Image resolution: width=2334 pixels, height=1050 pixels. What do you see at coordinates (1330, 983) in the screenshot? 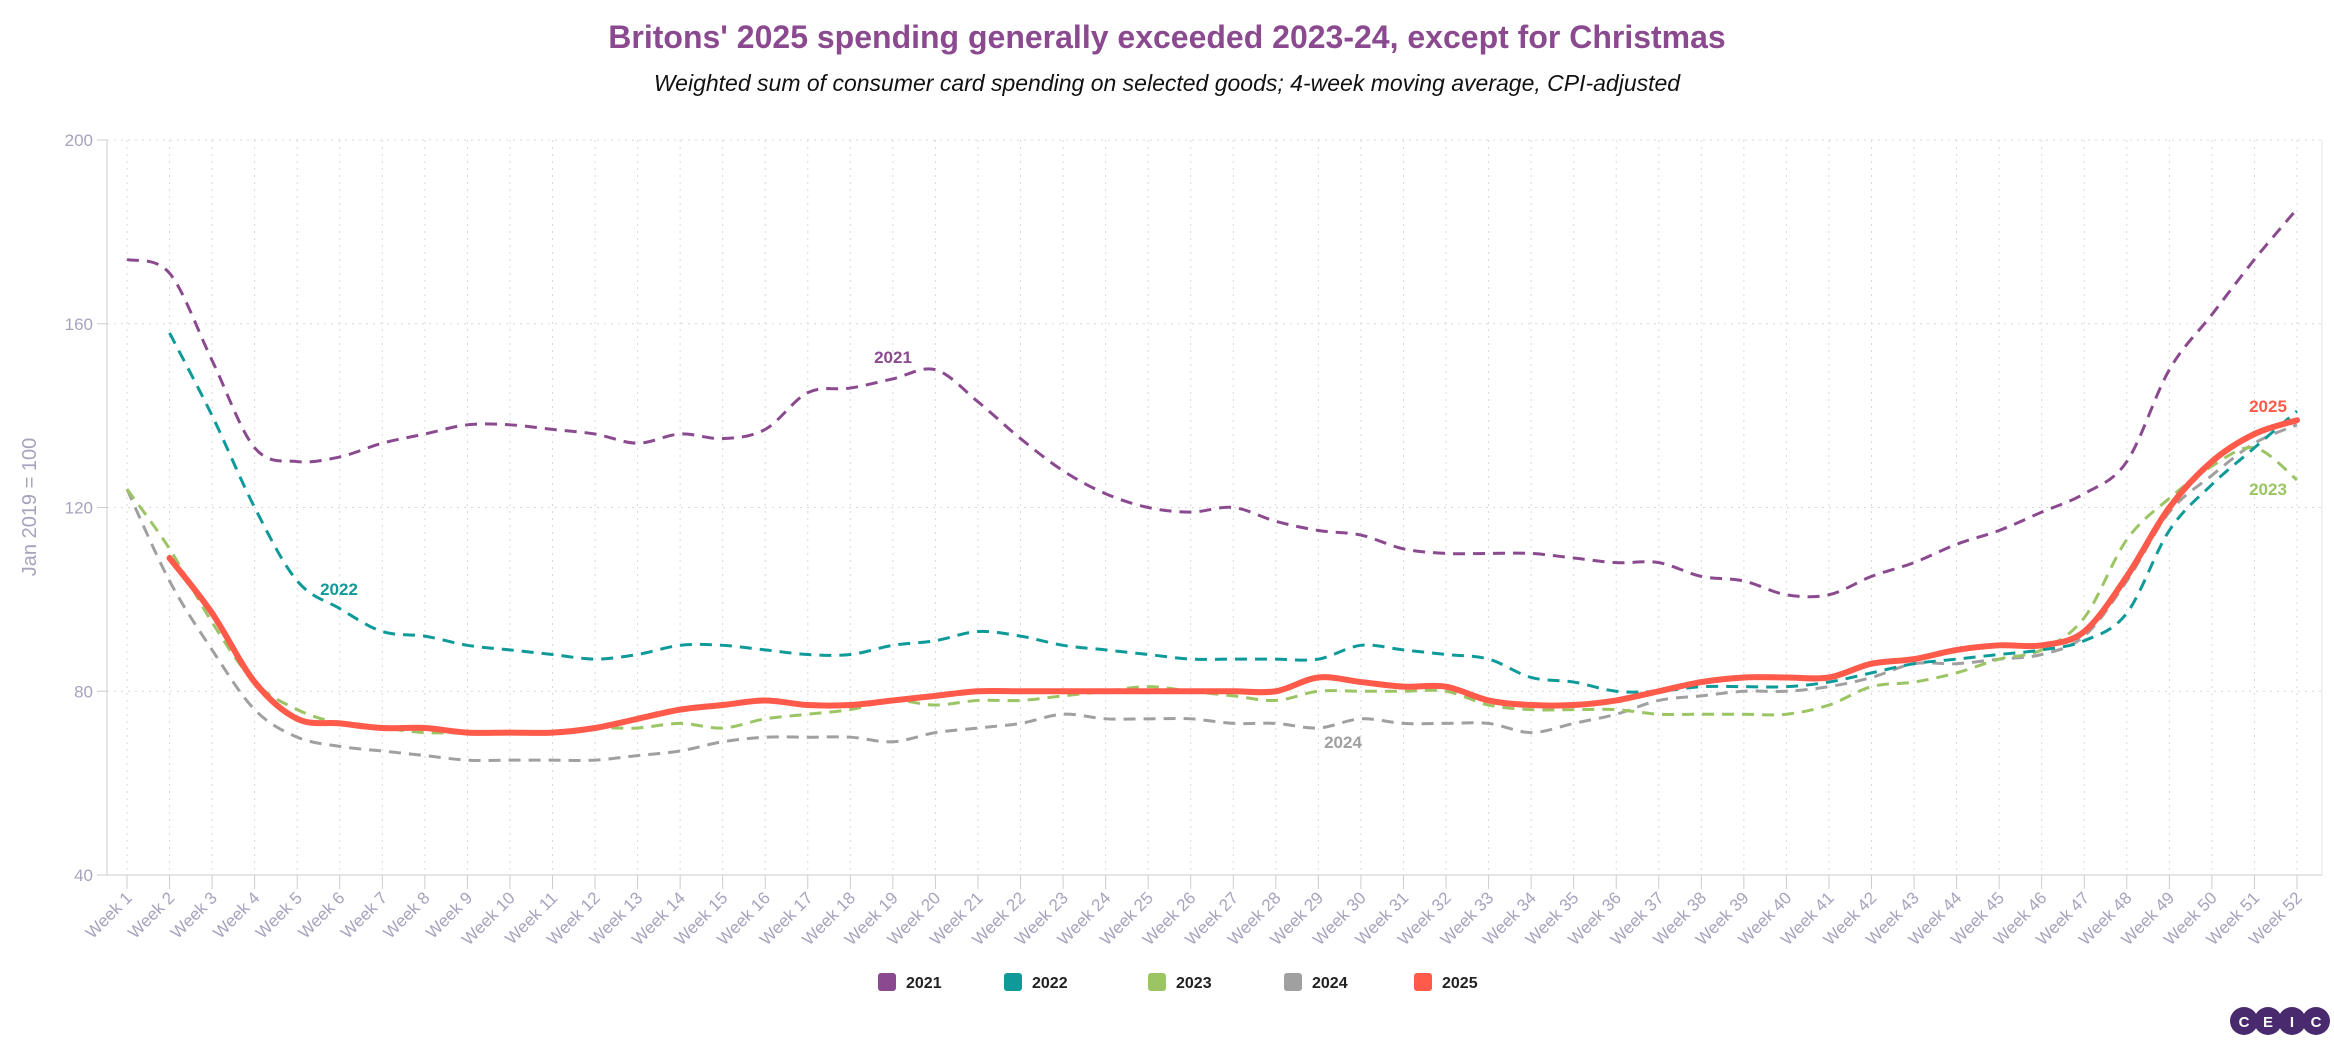
I see `legend-label: 2024` at bounding box center [1330, 983].